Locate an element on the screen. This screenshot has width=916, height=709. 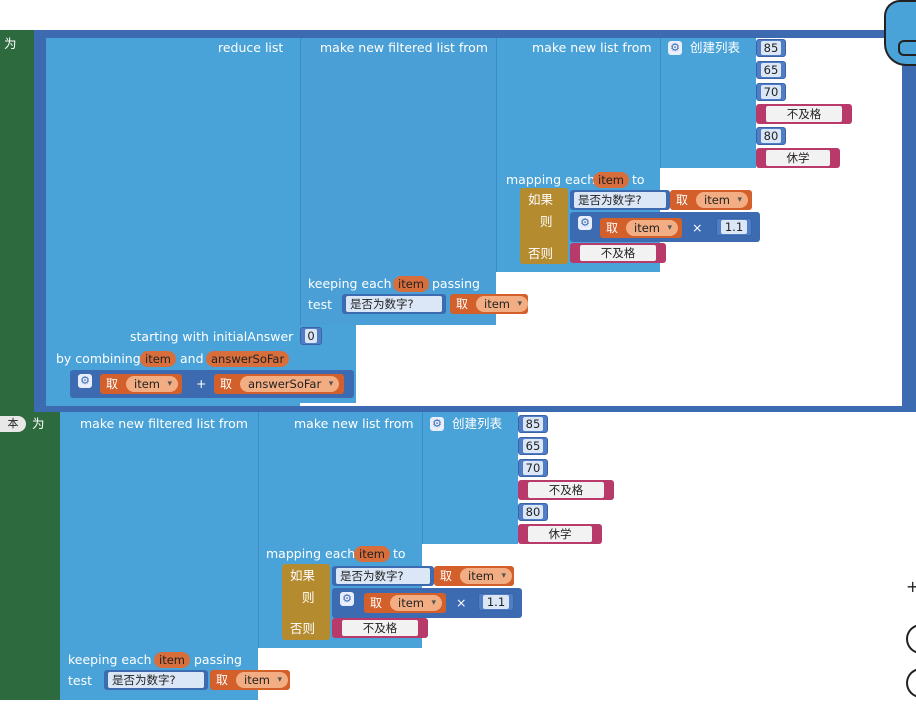
plus-operator: + is located at coordinates (201, 383).